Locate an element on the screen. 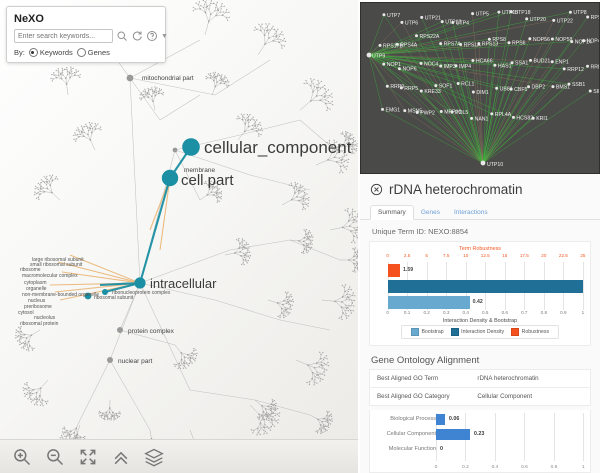  node-cellular-component is located at coordinates (191, 147).